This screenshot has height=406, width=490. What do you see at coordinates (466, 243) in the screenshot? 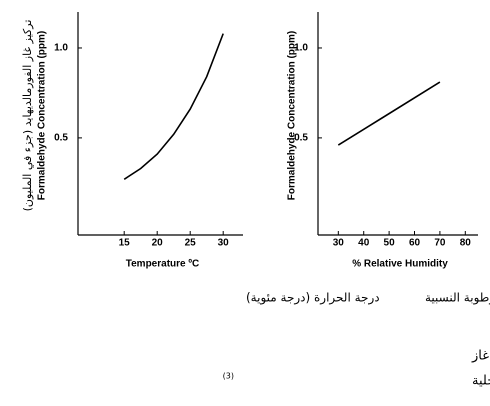
I see `x-tick-label: 80` at bounding box center [466, 243].